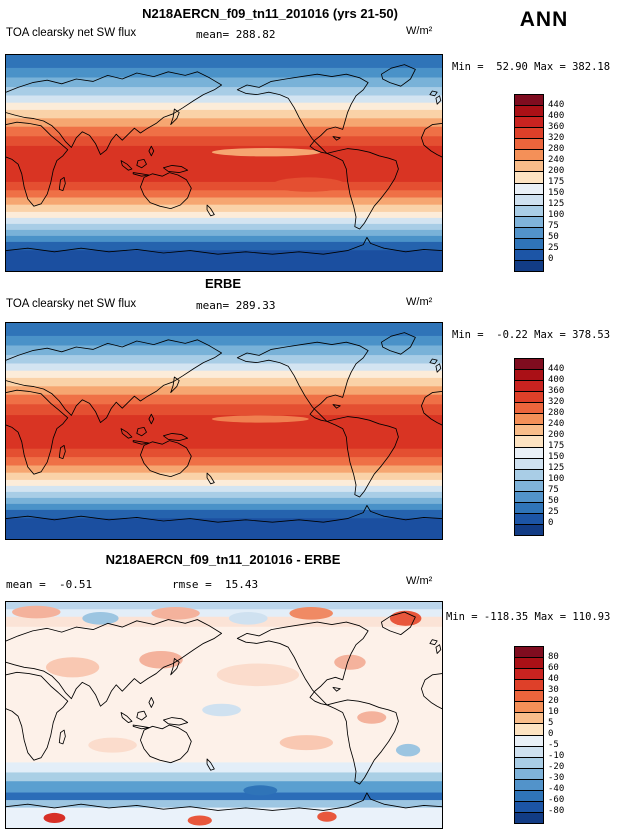 This screenshot has width=644, height=830. I want to click on colorbar-level-label: -80, so click(556, 811).